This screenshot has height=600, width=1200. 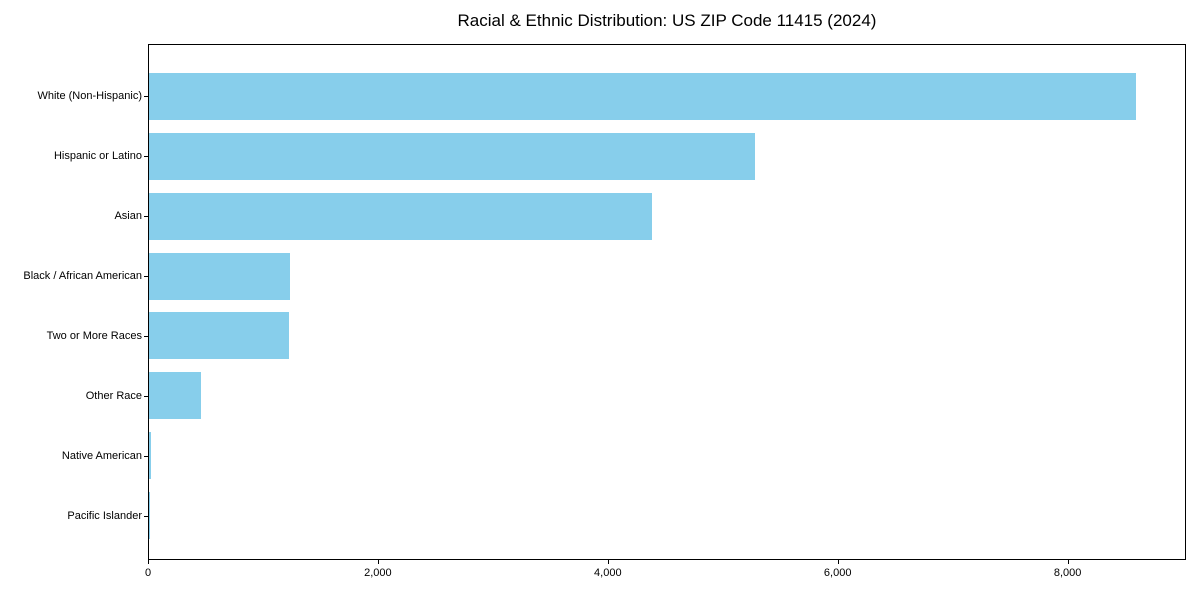 I want to click on bar-row-asian, so click(x=667, y=216).